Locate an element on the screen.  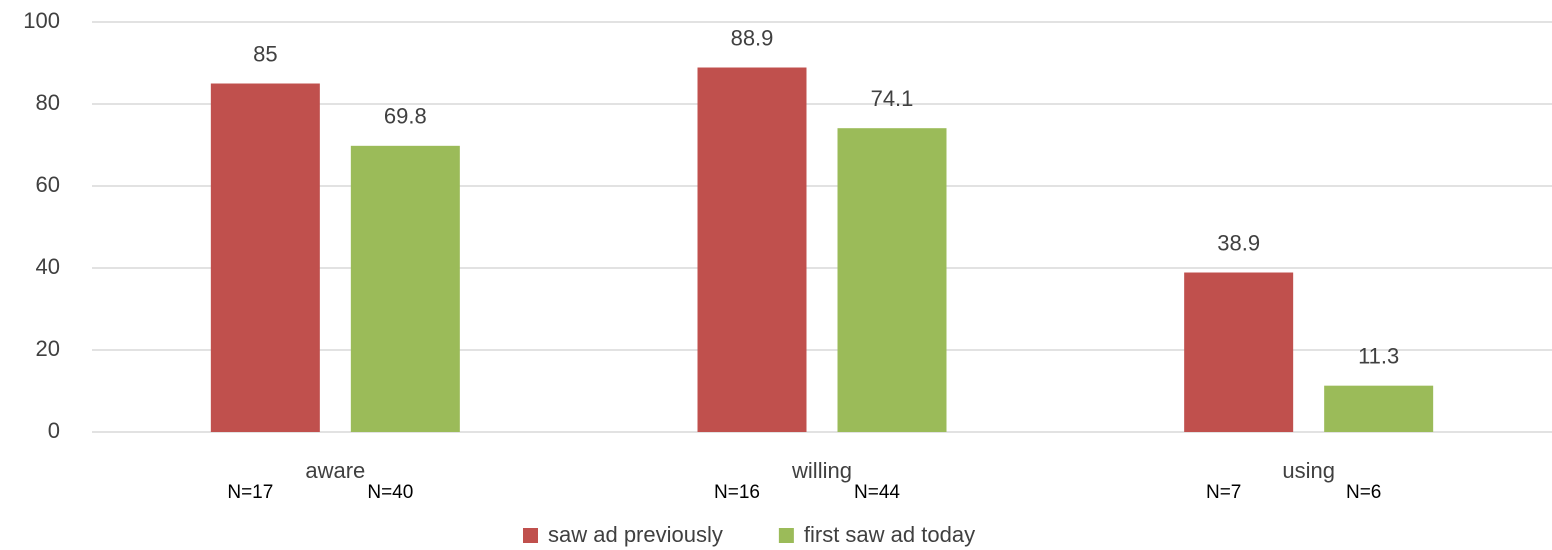
y-tick-label: 20 is located at coordinates (48, 348).